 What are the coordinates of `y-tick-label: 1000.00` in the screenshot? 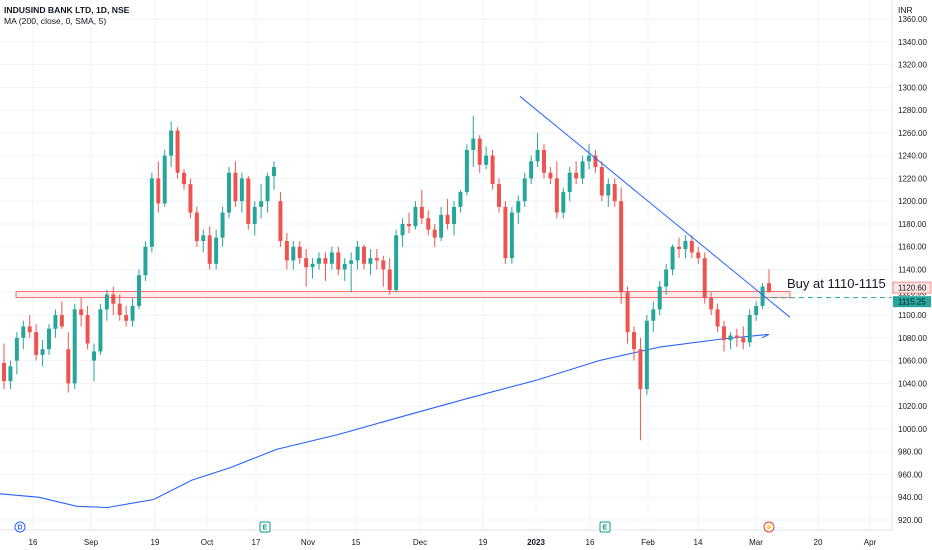 It's located at (912, 429).